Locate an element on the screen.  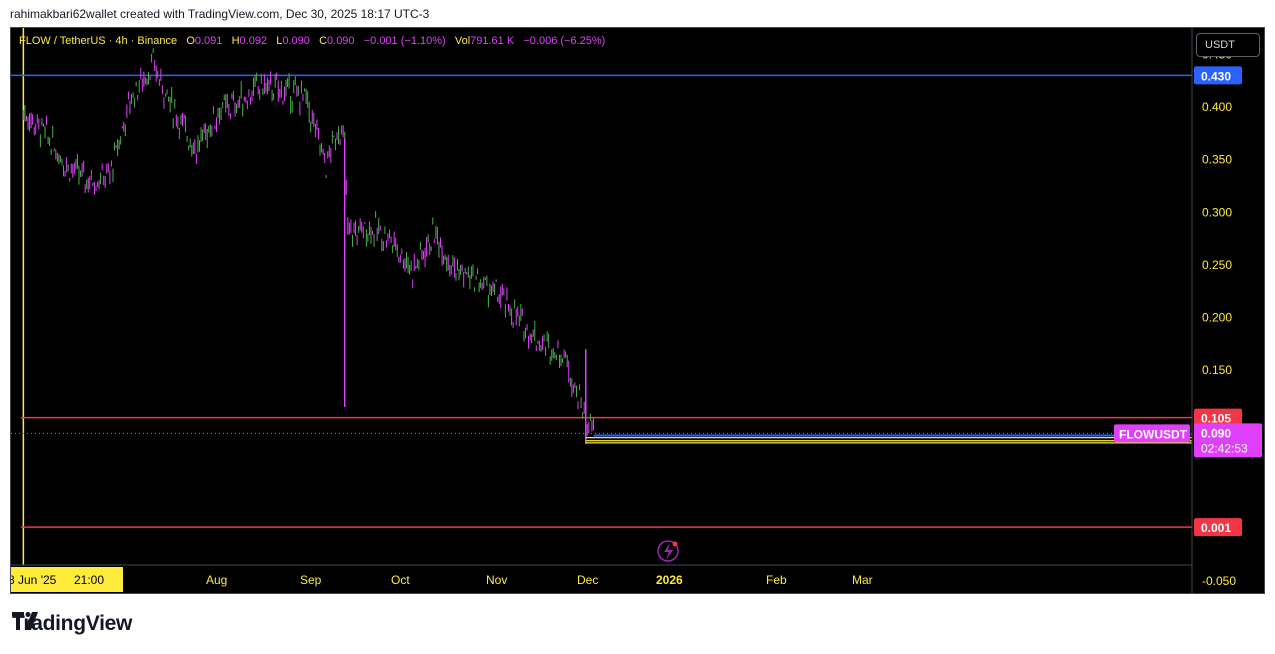
legend-close-label: C is located at coordinates (323, 41).